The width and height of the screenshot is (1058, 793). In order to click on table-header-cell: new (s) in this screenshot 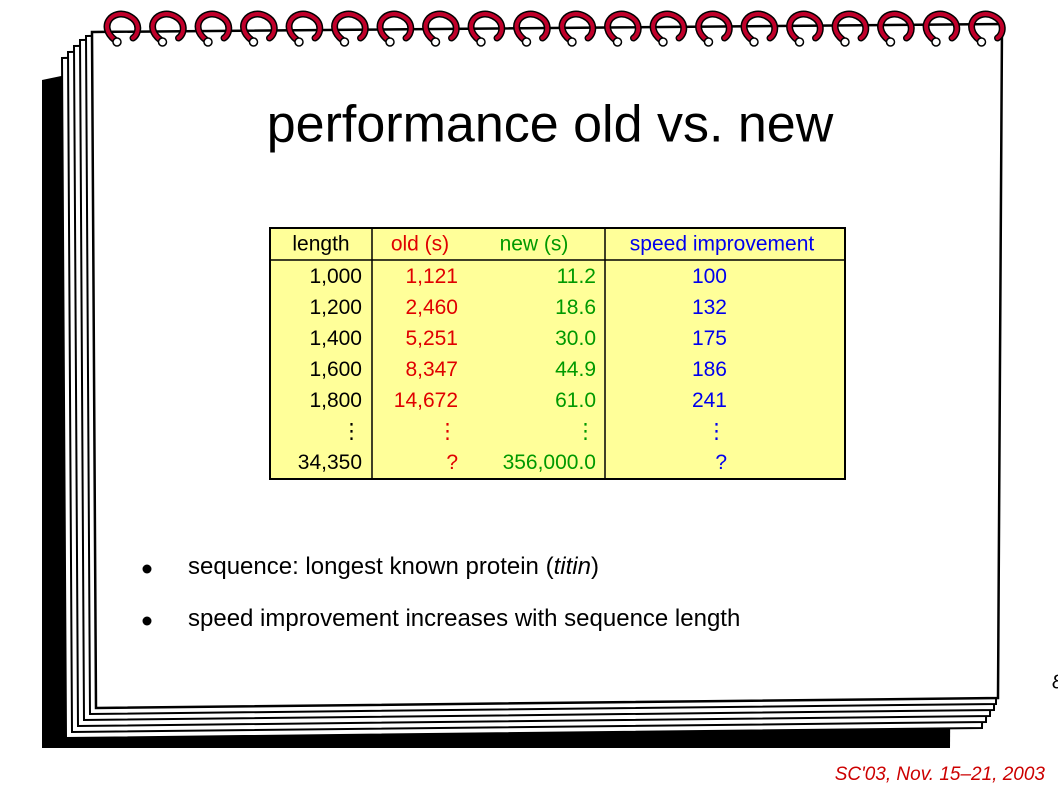, I will do `click(534, 244)`.